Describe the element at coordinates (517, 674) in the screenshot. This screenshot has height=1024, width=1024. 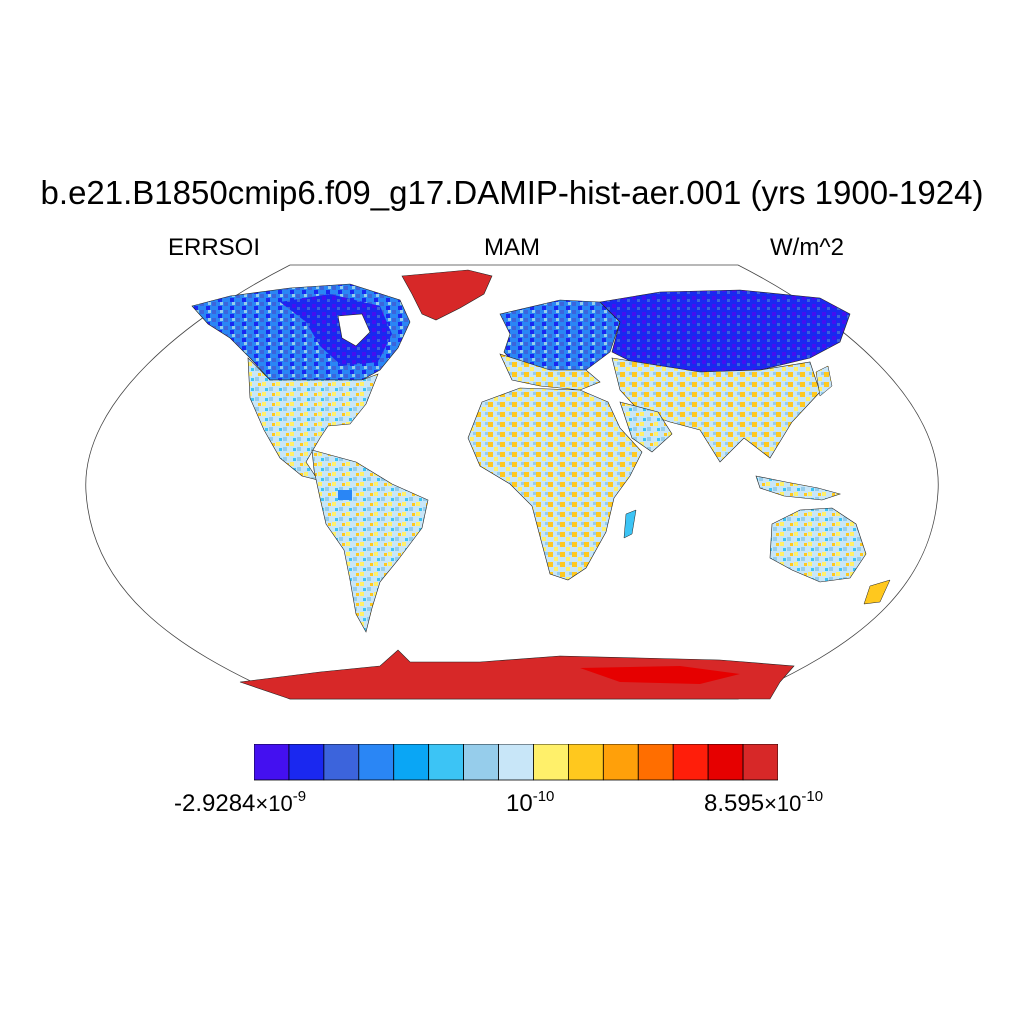
I see `antarctica` at that location.